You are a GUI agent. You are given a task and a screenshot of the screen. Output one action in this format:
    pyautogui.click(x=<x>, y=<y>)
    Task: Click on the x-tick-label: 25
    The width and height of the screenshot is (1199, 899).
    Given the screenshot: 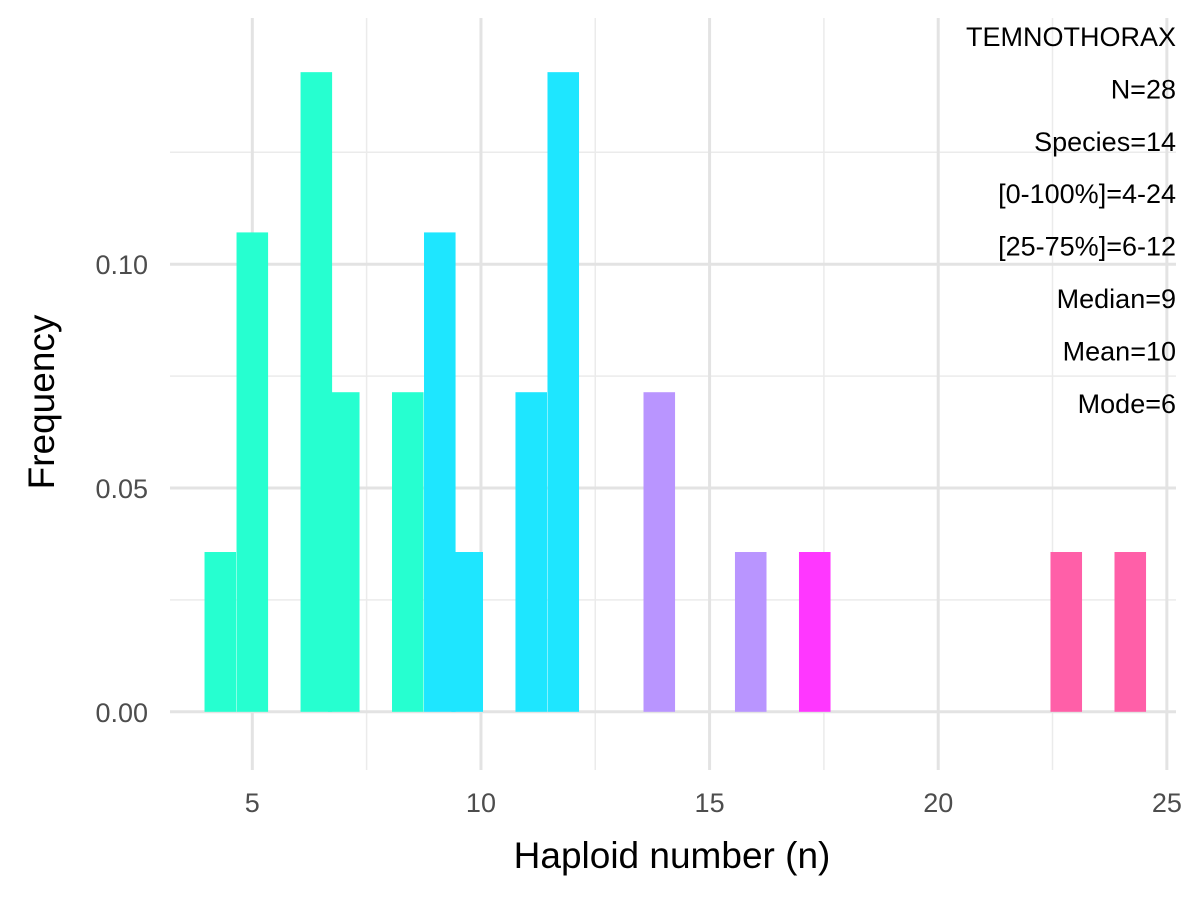 What is the action you would take?
    pyautogui.click(x=1167, y=803)
    